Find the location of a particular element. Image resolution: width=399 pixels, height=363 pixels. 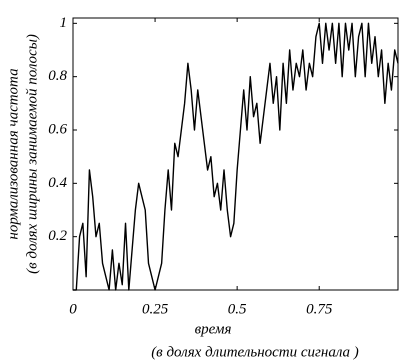

x-tick-label: 0.75 is located at coordinates (319, 309).